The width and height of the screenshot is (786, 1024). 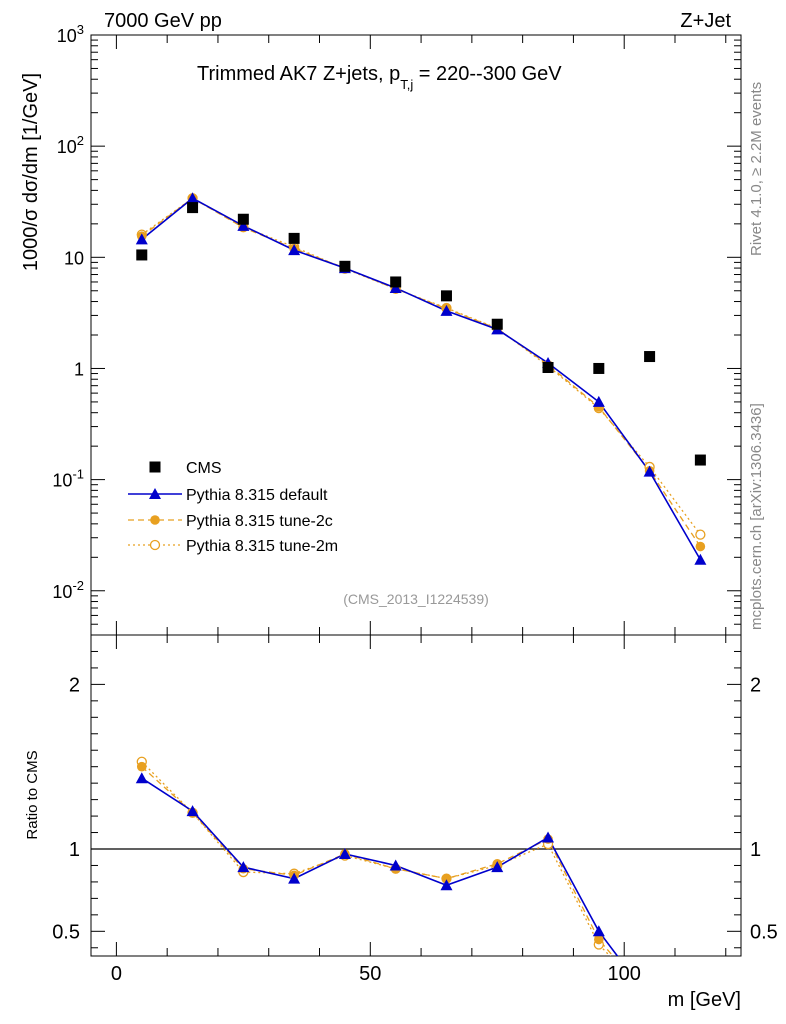 I want to click on ratio-tick-label: 0.5, so click(x=66, y=932).